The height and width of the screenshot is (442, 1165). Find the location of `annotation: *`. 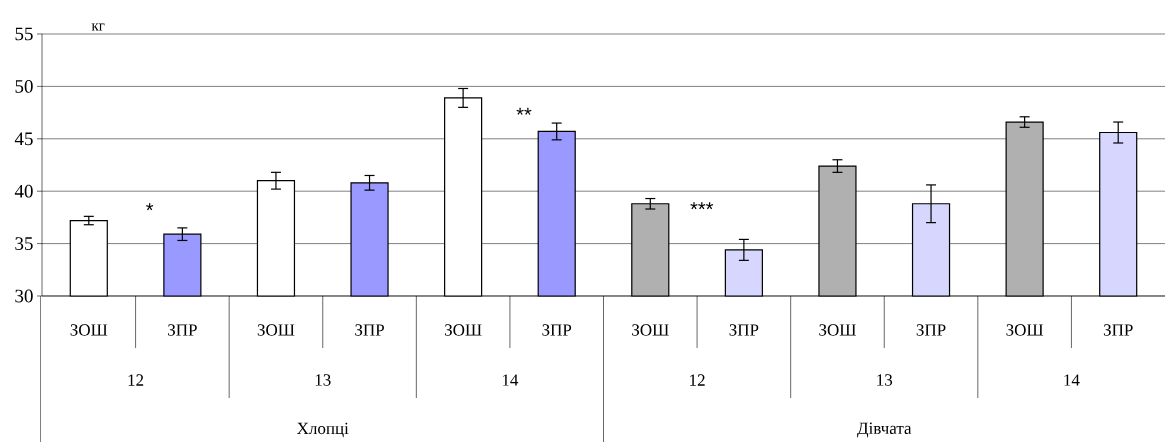

annotation: * is located at coordinates (150, 207).